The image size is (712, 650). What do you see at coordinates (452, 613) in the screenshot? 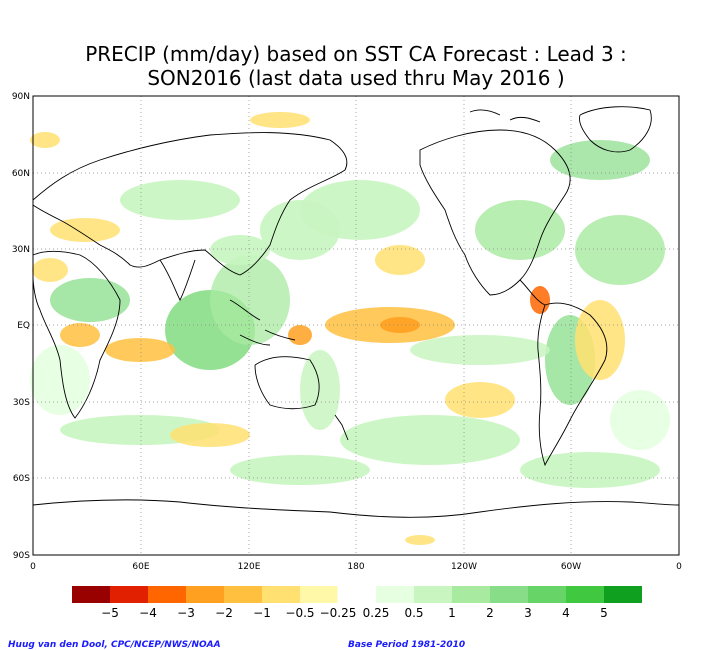
I see `legend-label: 1` at bounding box center [452, 613].